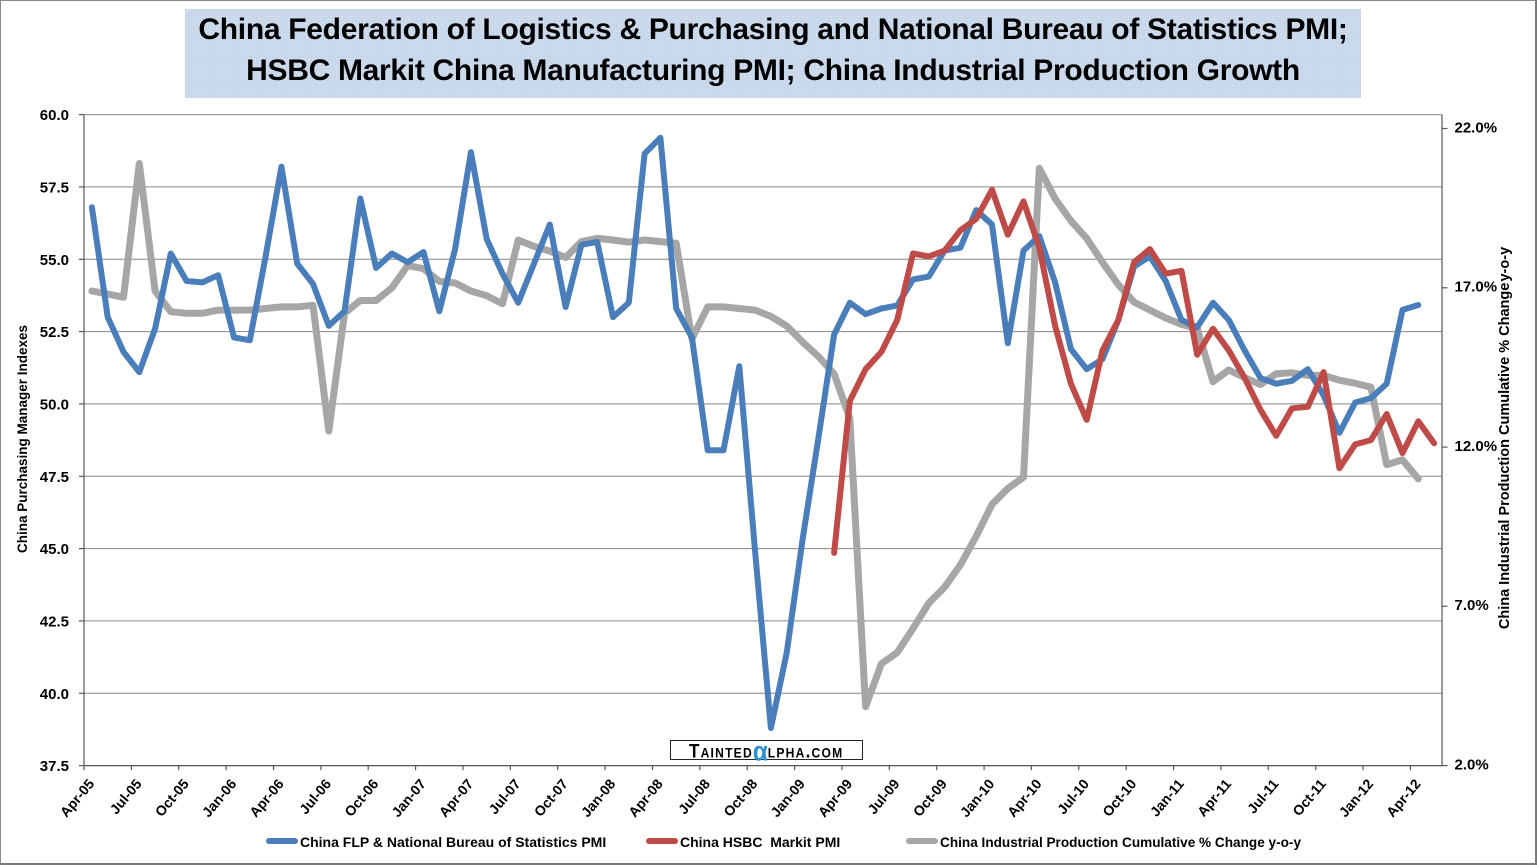 This screenshot has height=865, width=1537. Describe the element at coordinates (551, 798) in the screenshot. I see `svg-text: Oct-07` at that location.